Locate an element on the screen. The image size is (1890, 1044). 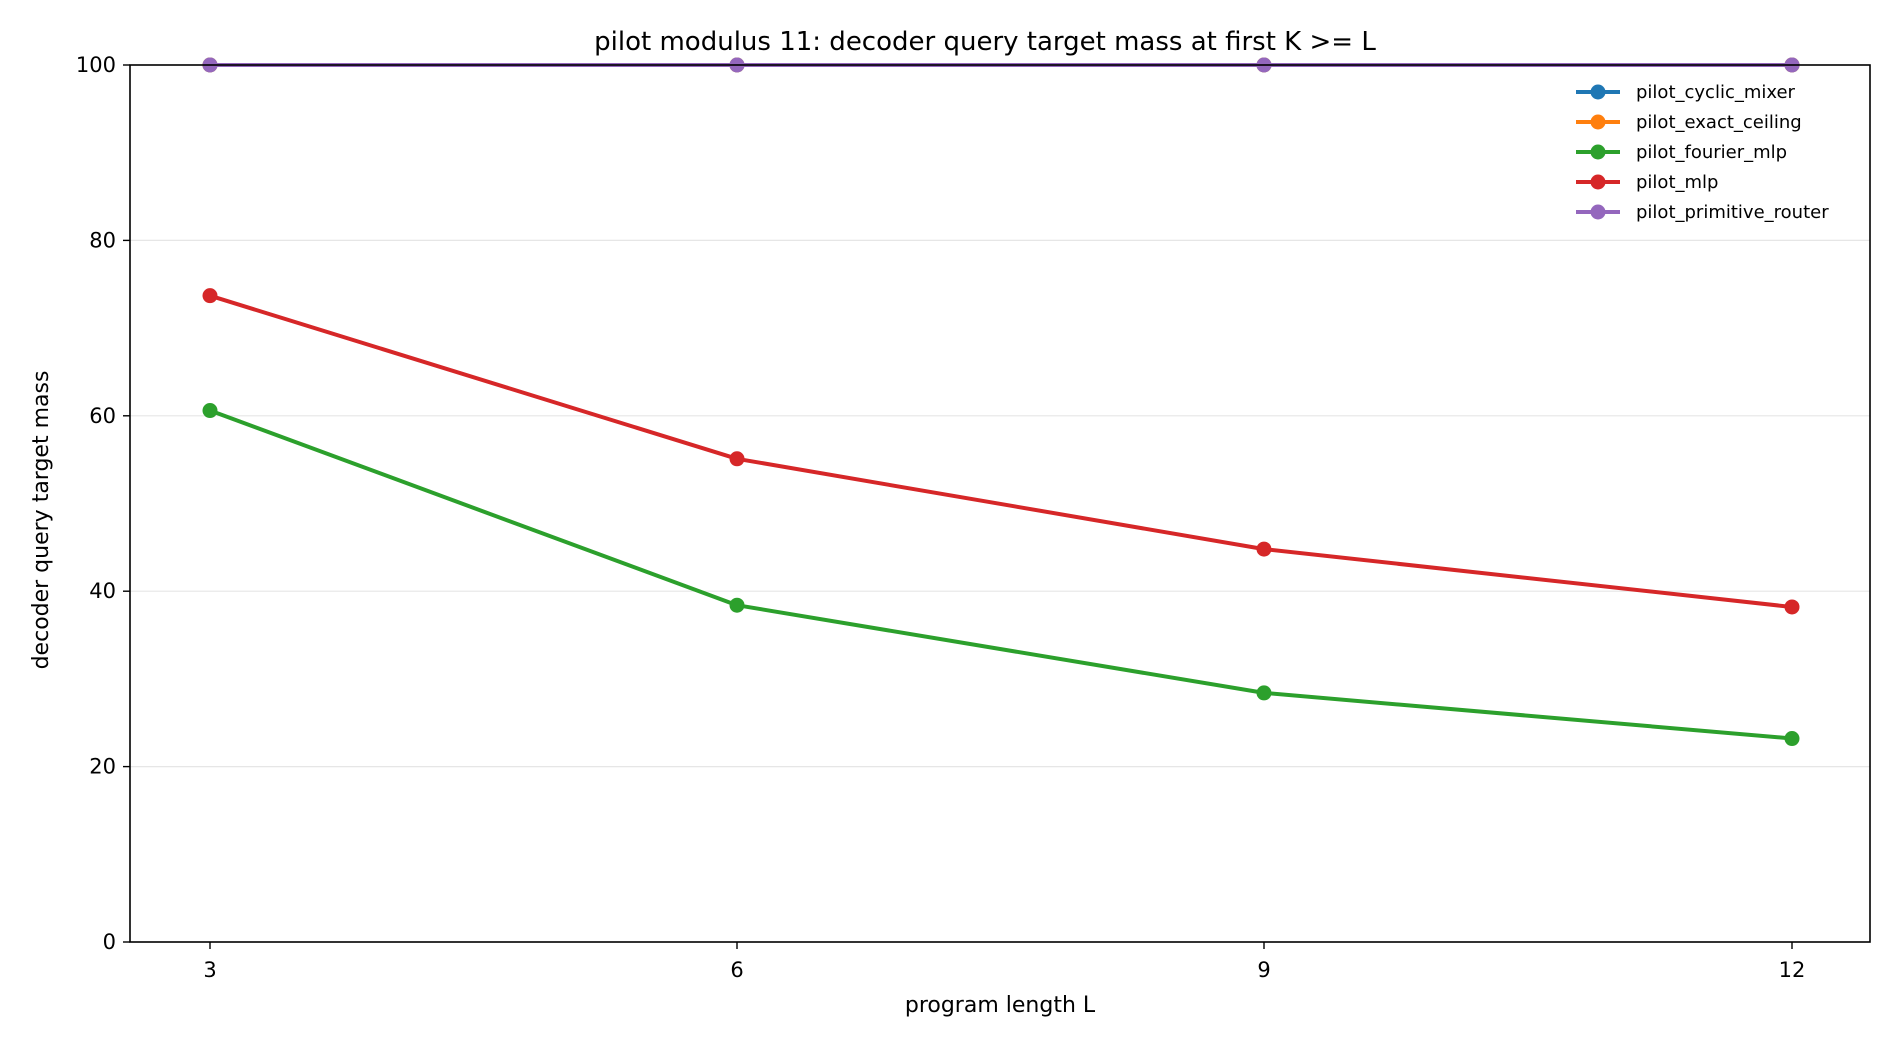
legend-item: pilot_exact_ceiling is located at coordinates (1689, 122).